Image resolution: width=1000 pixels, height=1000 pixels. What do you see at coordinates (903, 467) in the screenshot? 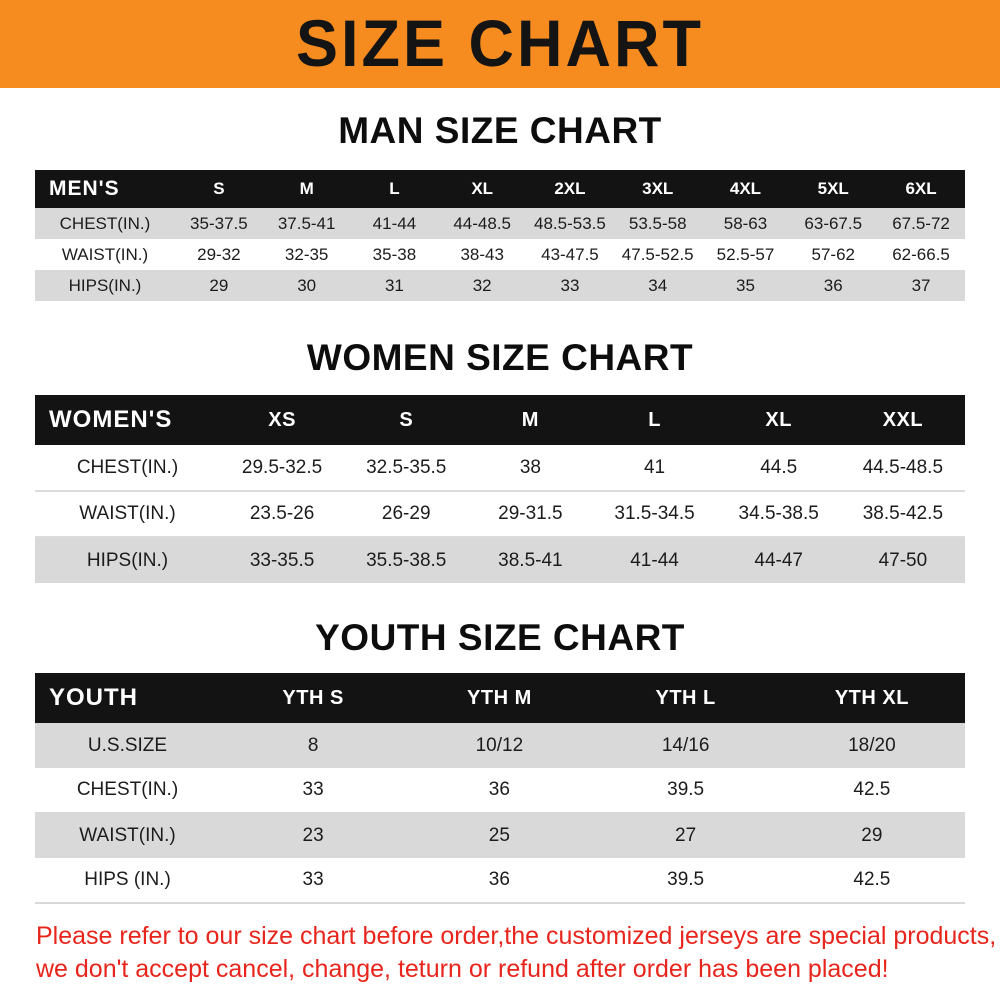
I see `size-value-cell: 44.5-48.5` at bounding box center [903, 467].